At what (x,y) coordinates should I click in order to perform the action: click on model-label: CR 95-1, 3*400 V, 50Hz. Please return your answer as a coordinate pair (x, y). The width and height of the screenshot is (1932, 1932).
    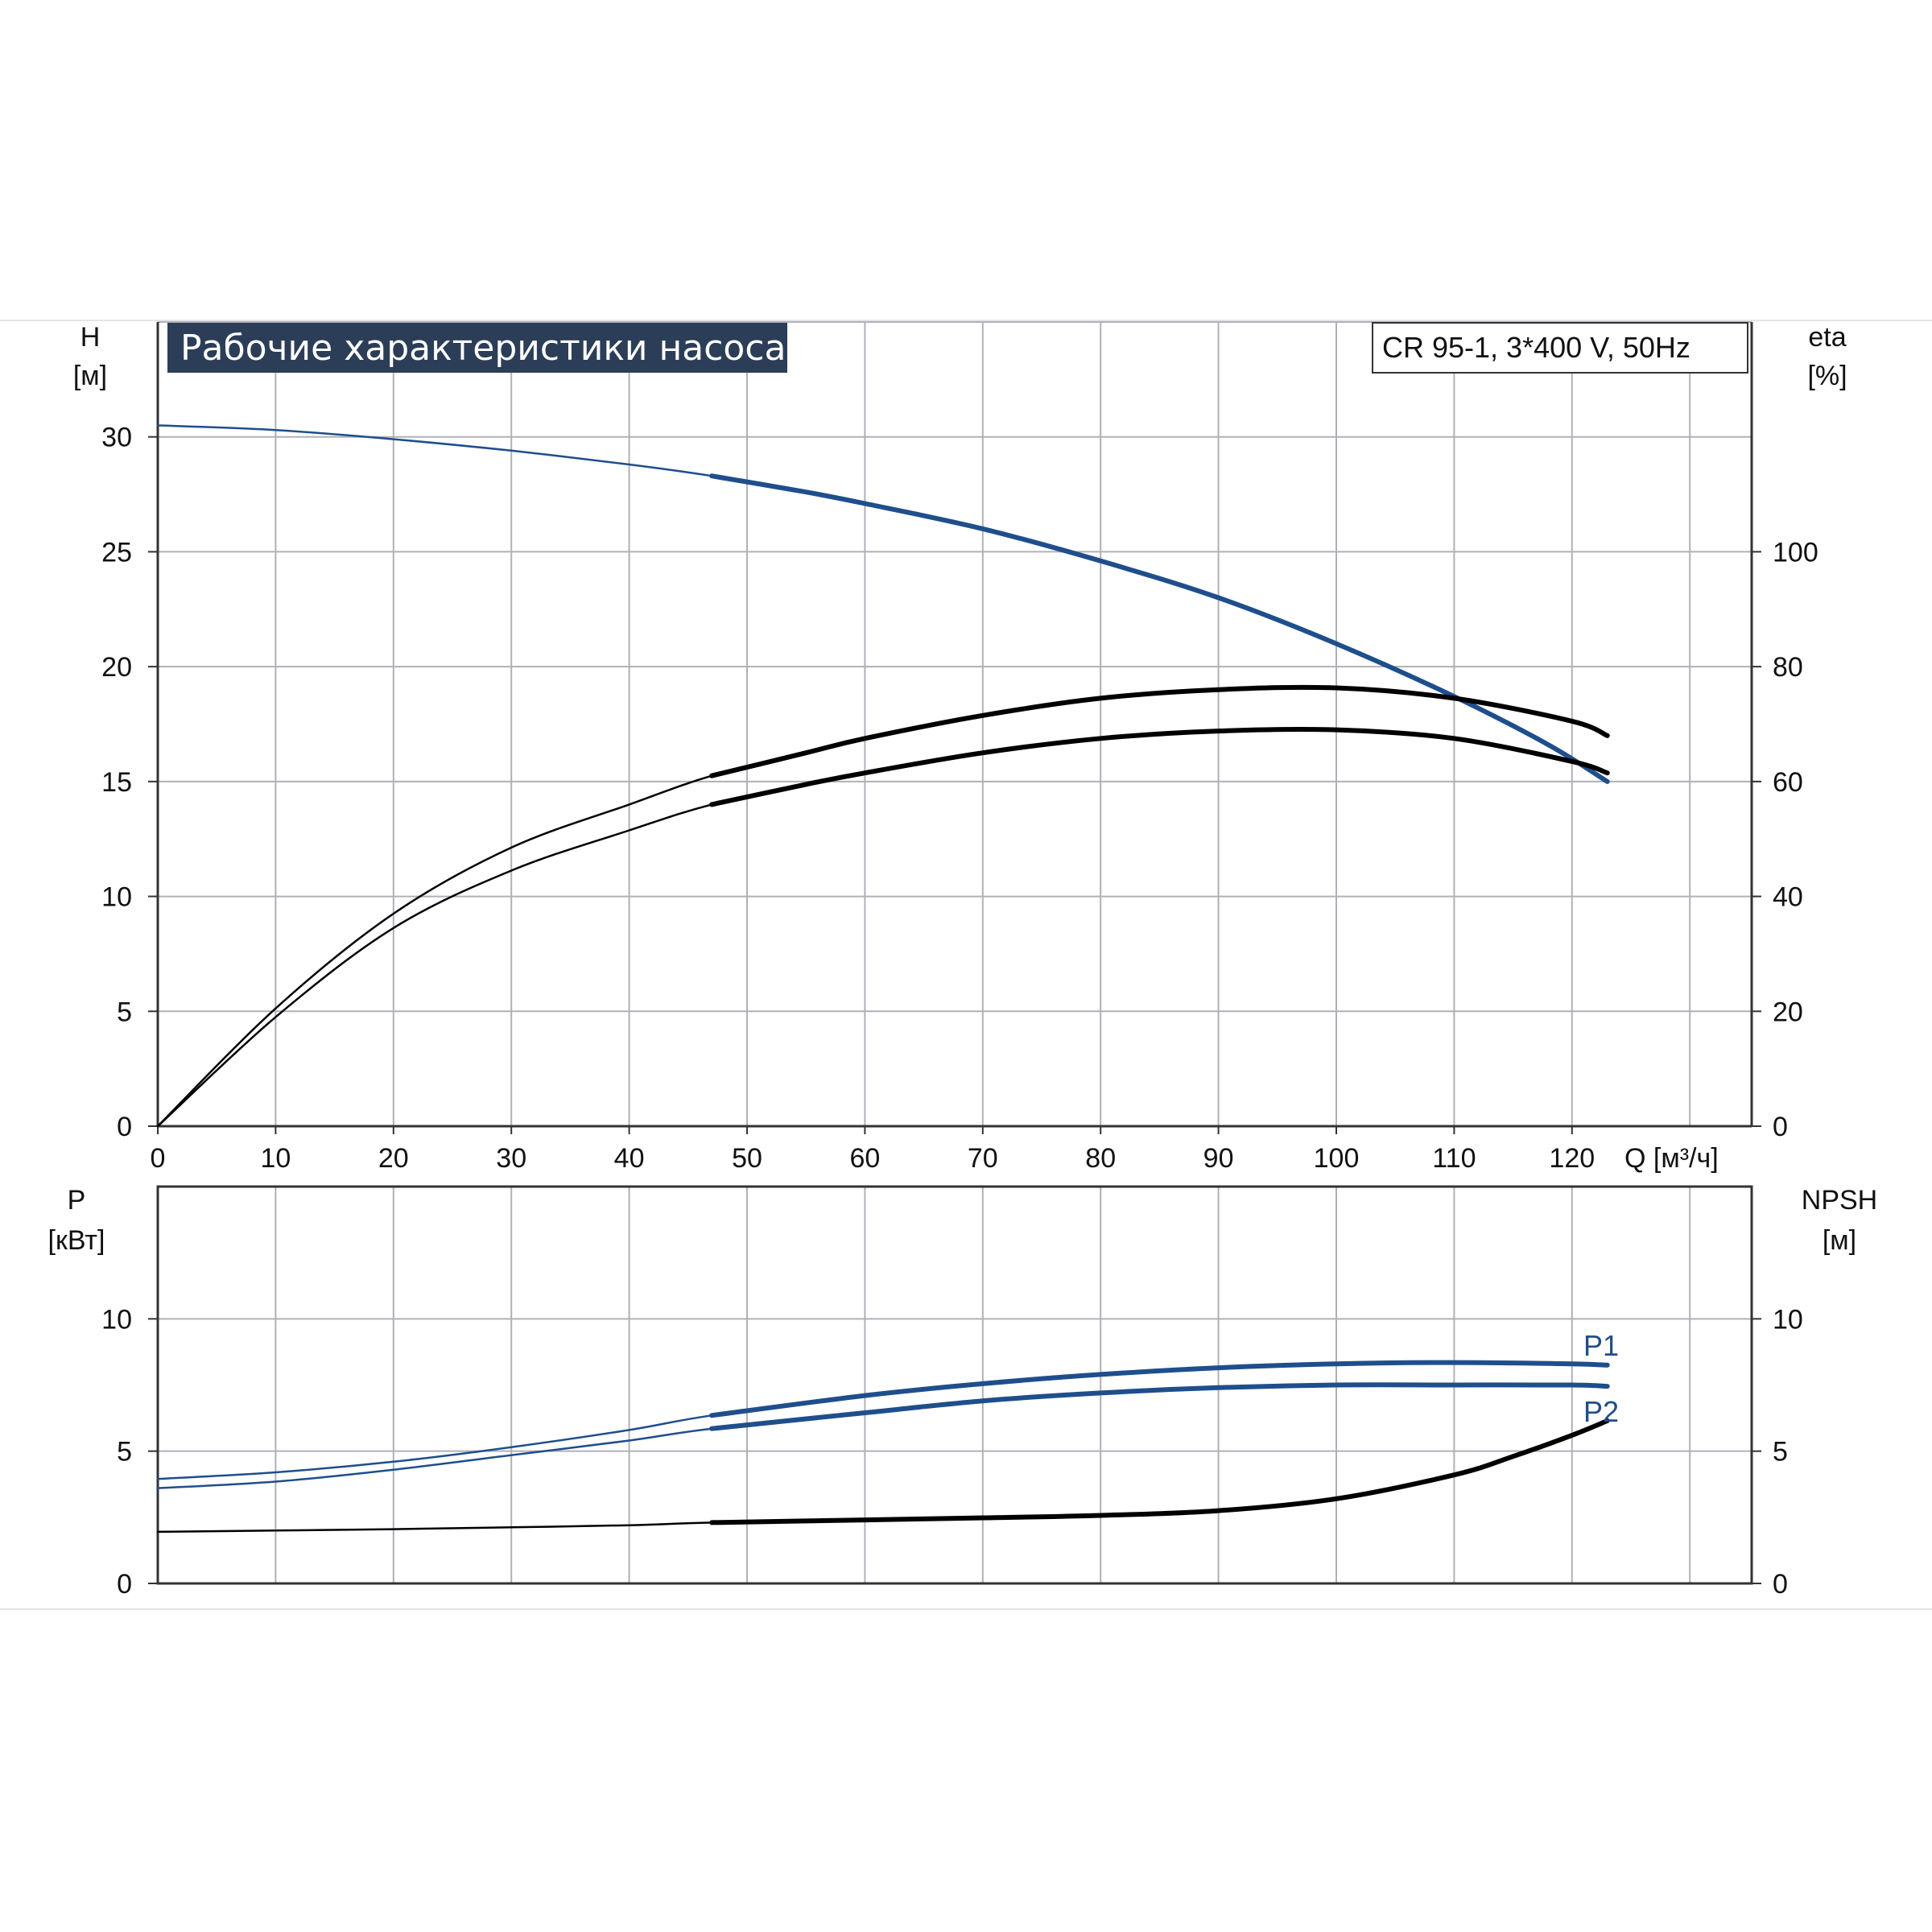
    Looking at the image, I should click on (1536, 347).